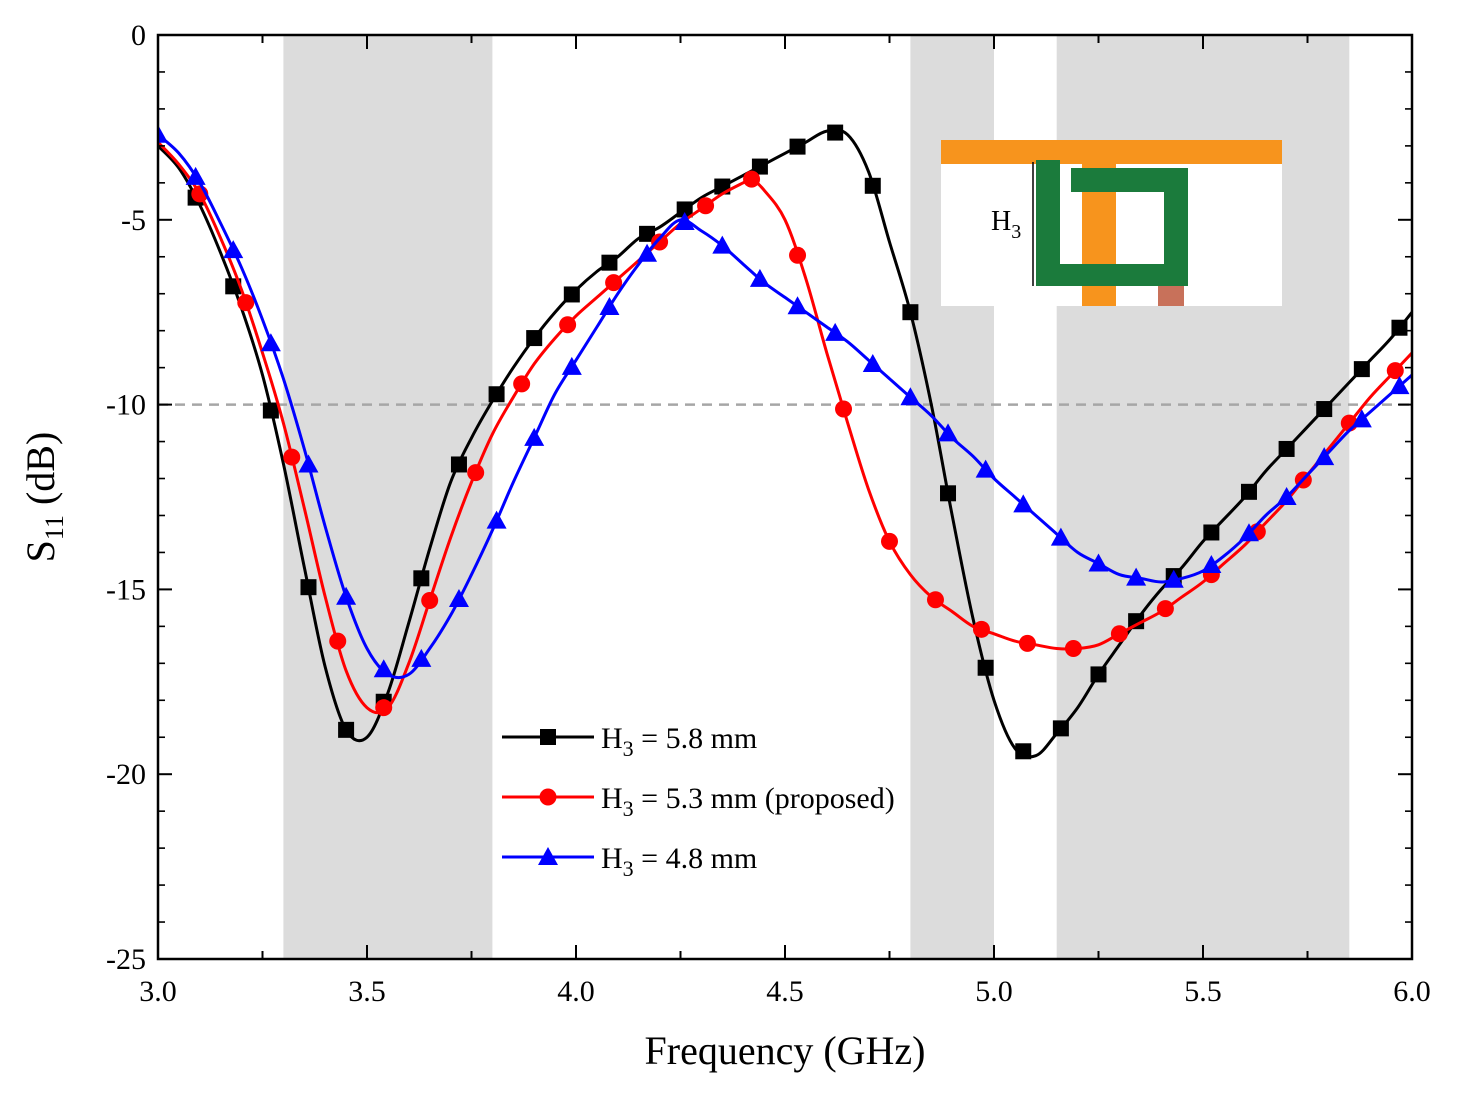  What do you see at coordinates (628, 748) in the screenshot?
I see `legend-label-sub-0: 3` at bounding box center [628, 748].